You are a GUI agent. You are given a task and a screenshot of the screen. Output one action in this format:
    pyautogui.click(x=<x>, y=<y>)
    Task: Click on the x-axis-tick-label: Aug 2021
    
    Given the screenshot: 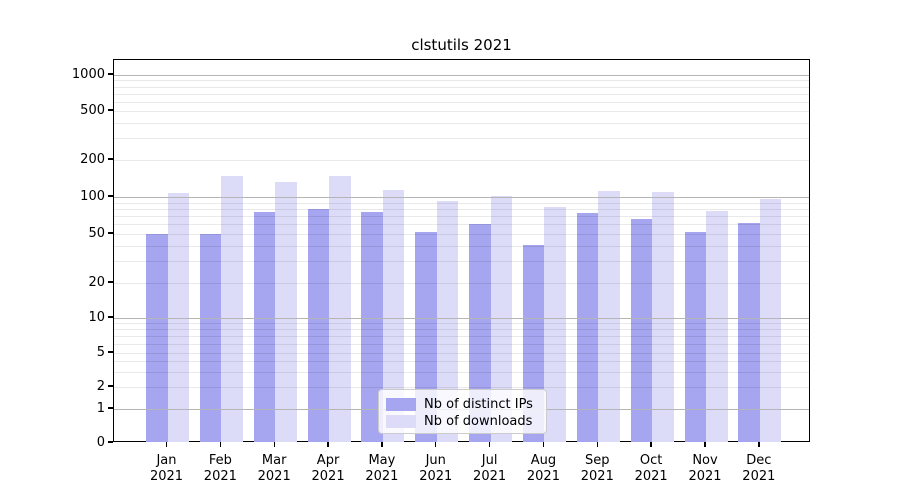 What is the action you would take?
    pyautogui.click(x=543, y=468)
    